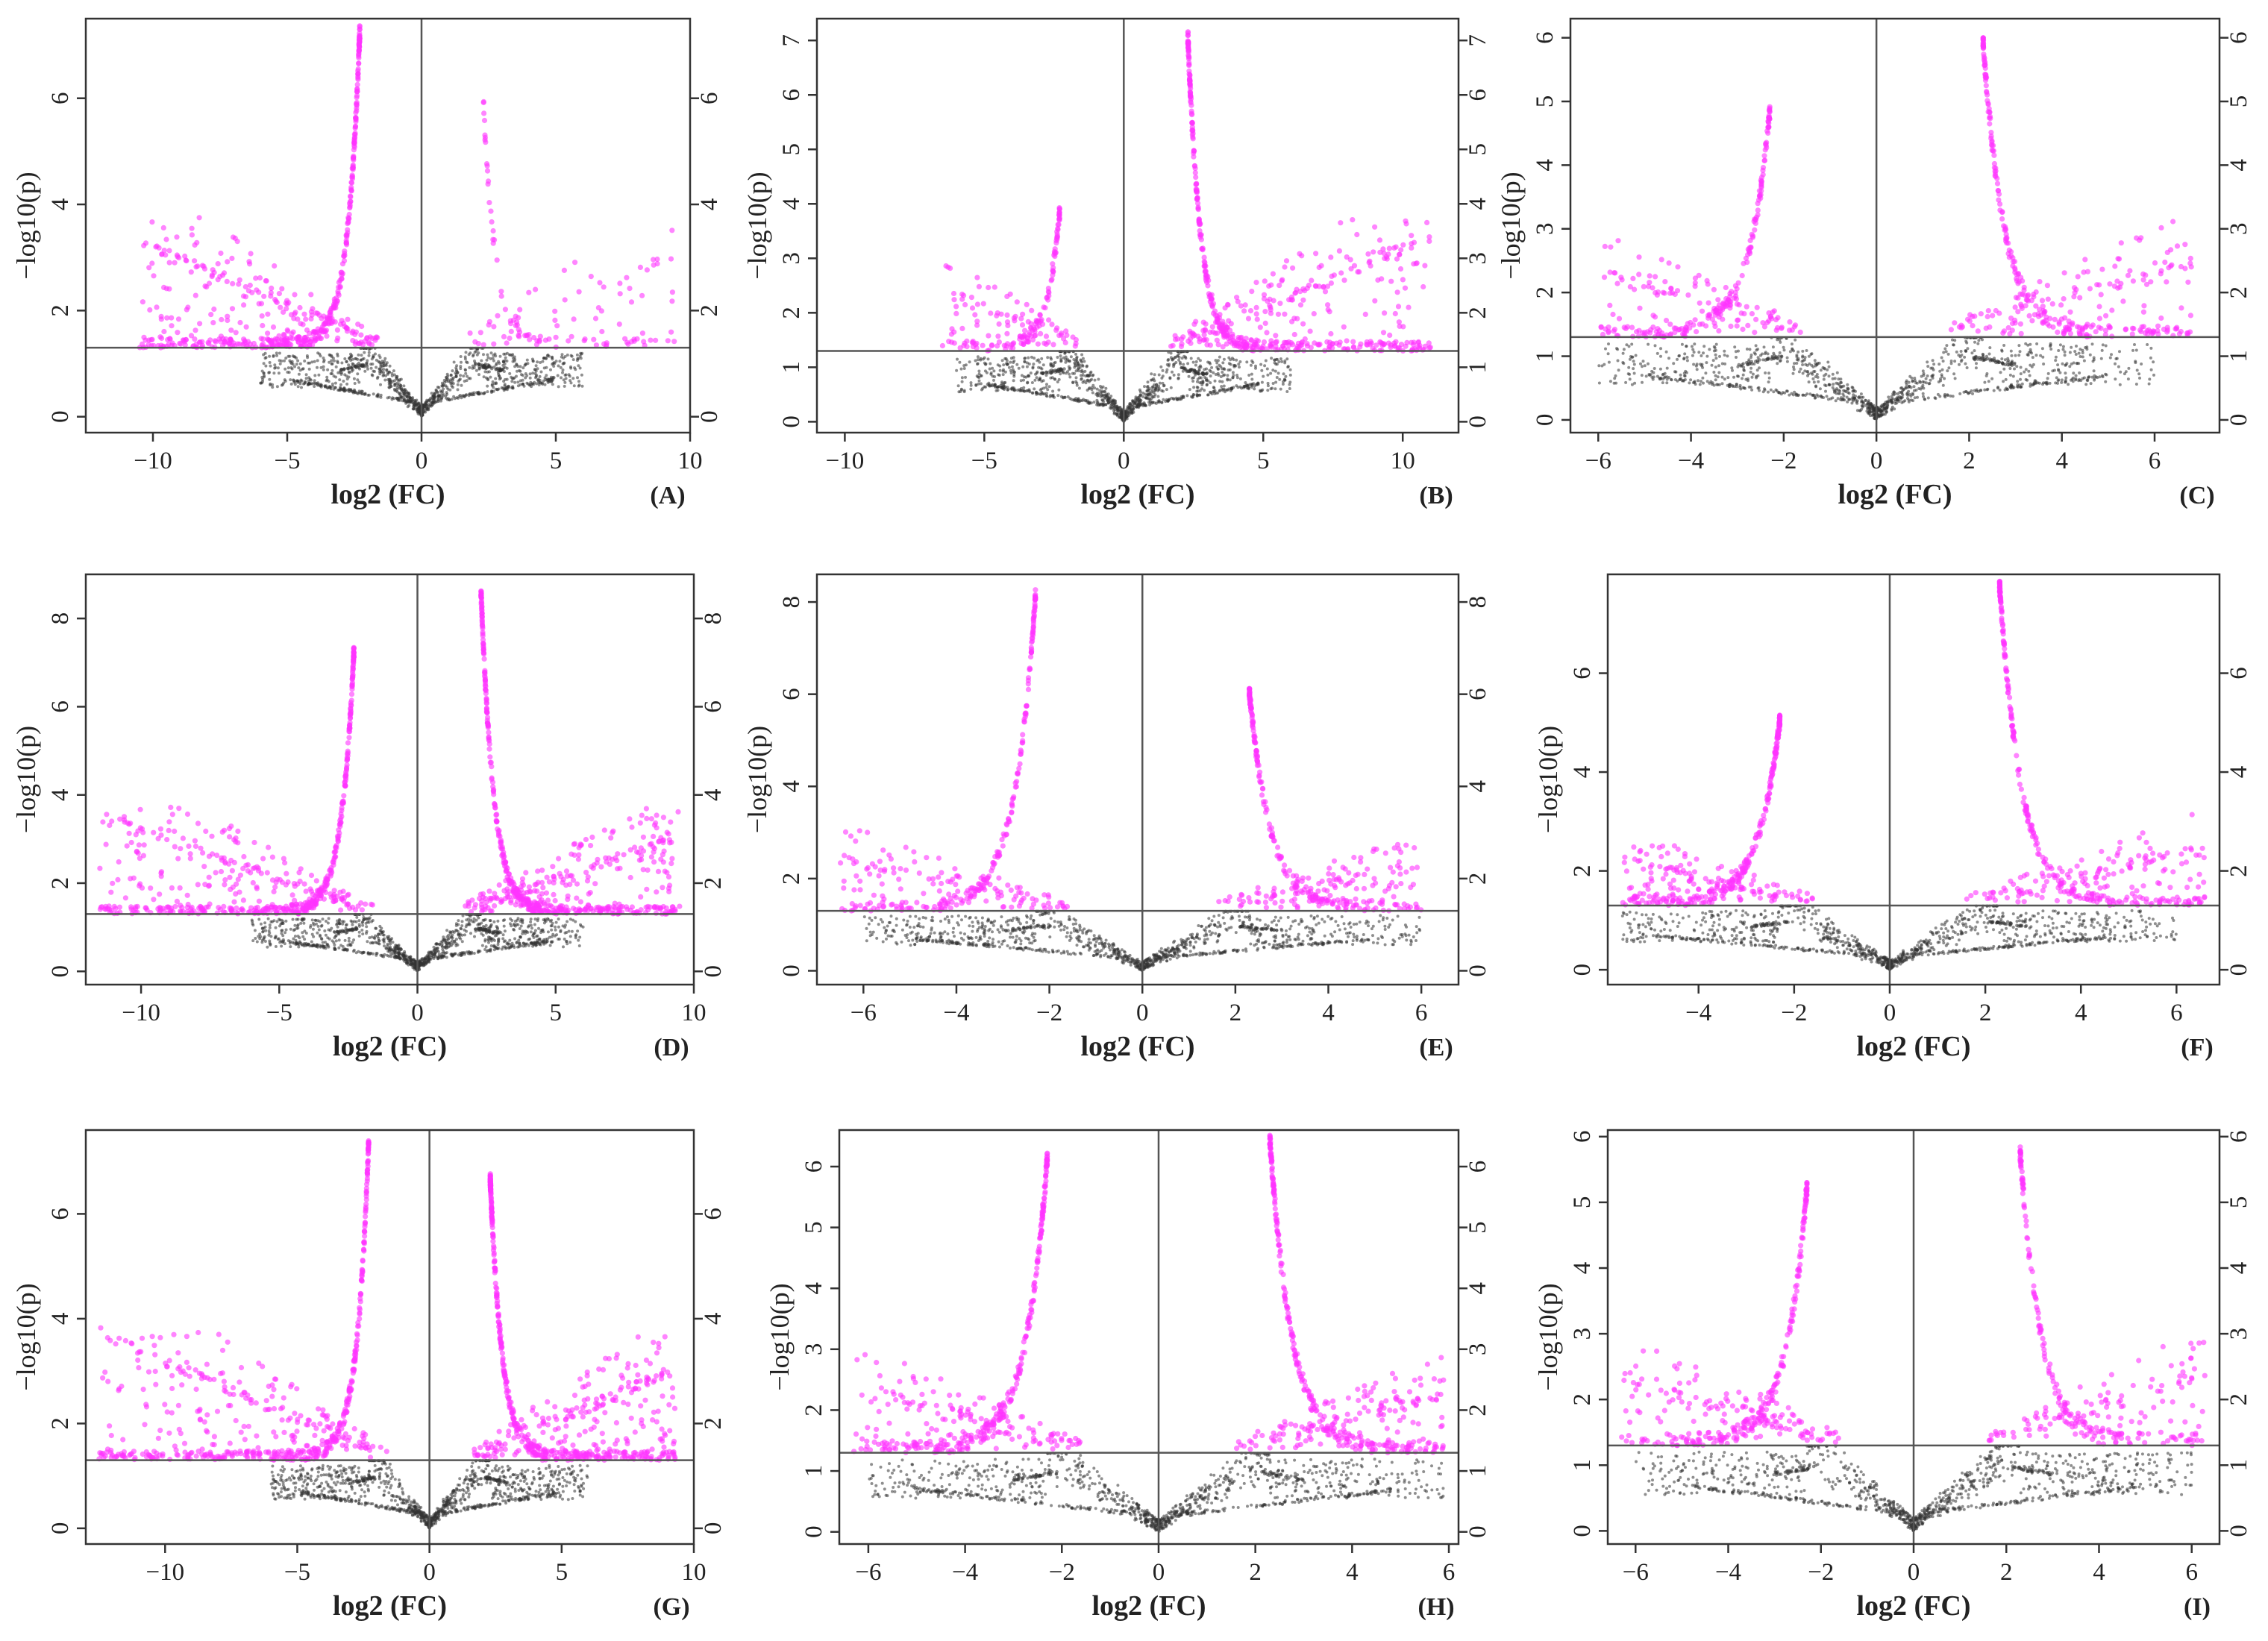  What do you see at coordinates (1896, 228) in the screenshot?
I see `point-cloud` at bounding box center [1896, 228].